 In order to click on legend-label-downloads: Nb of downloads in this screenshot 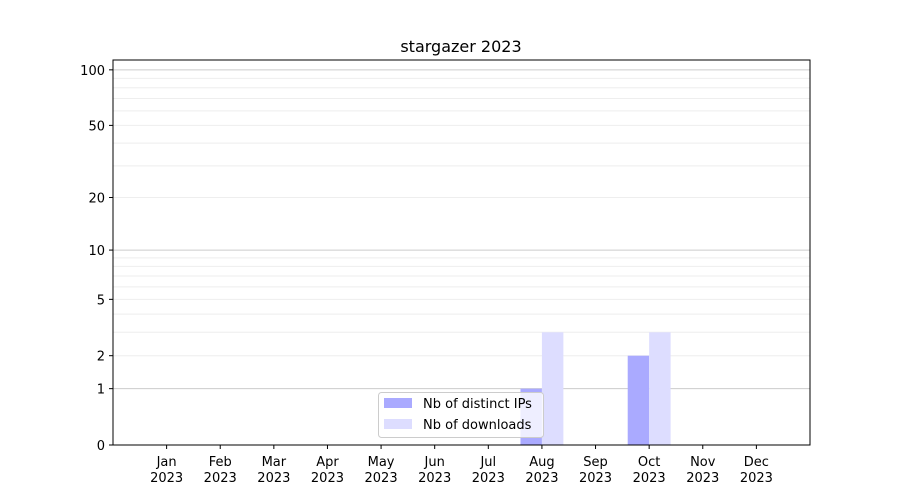, I will do `click(477, 425)`.